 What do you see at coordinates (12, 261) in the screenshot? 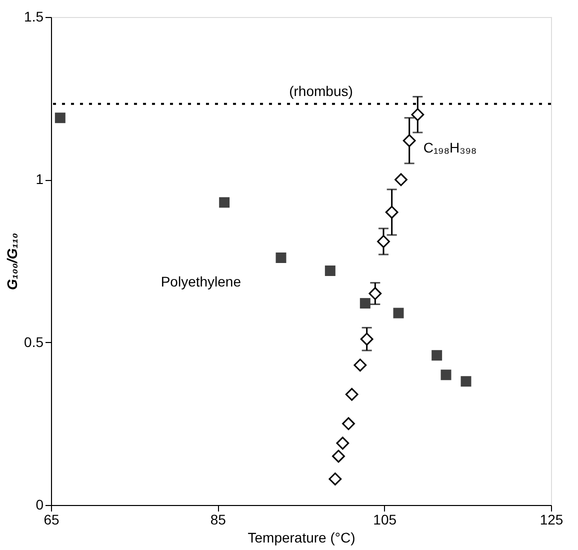
I see `y-axis-title: G₁₀₀/G₁₁₀` at bounding box center [12, 261].